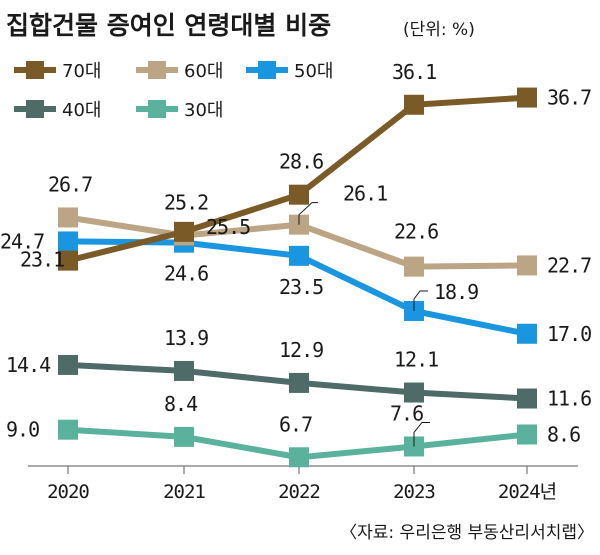  What do you see at coordinates (181, 404) in the screenshot?
I see `data-value-label: 8.4` at bounding box center [181, 404].